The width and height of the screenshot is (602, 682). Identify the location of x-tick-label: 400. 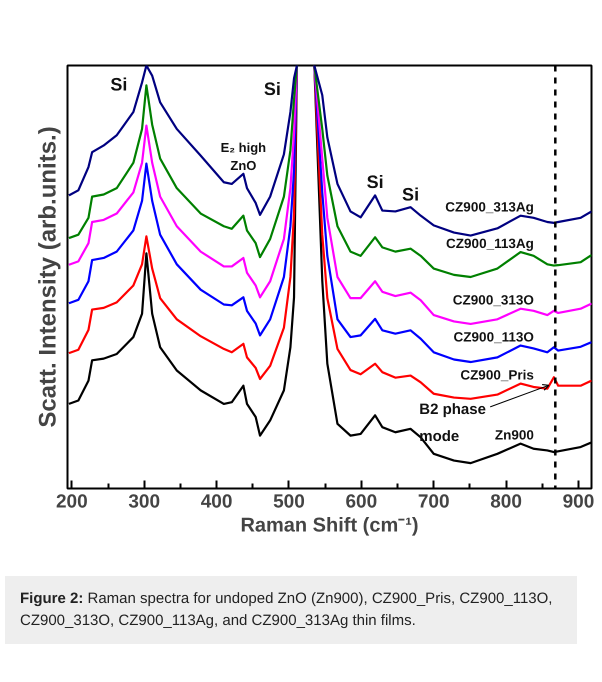
(216, 502).